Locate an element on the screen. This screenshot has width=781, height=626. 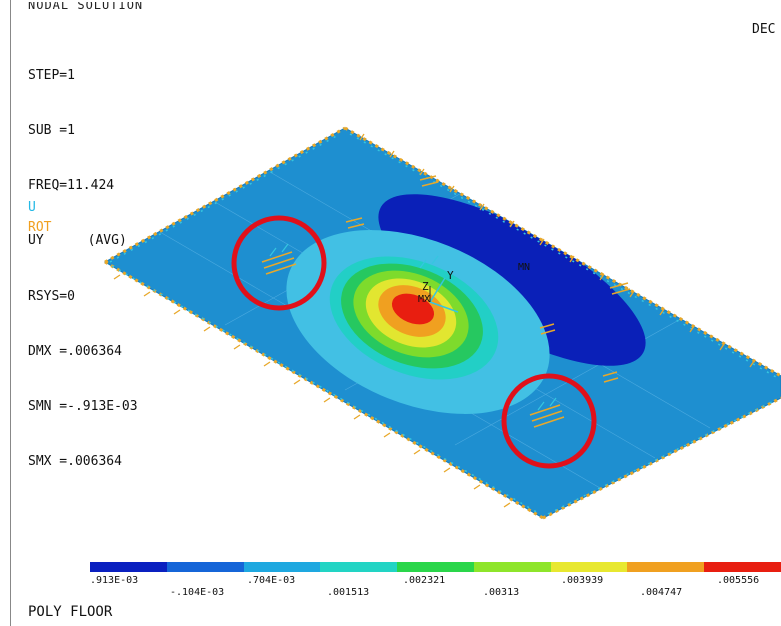
freq-line: FREQ=11.424 is located at coordinates (71, 186).